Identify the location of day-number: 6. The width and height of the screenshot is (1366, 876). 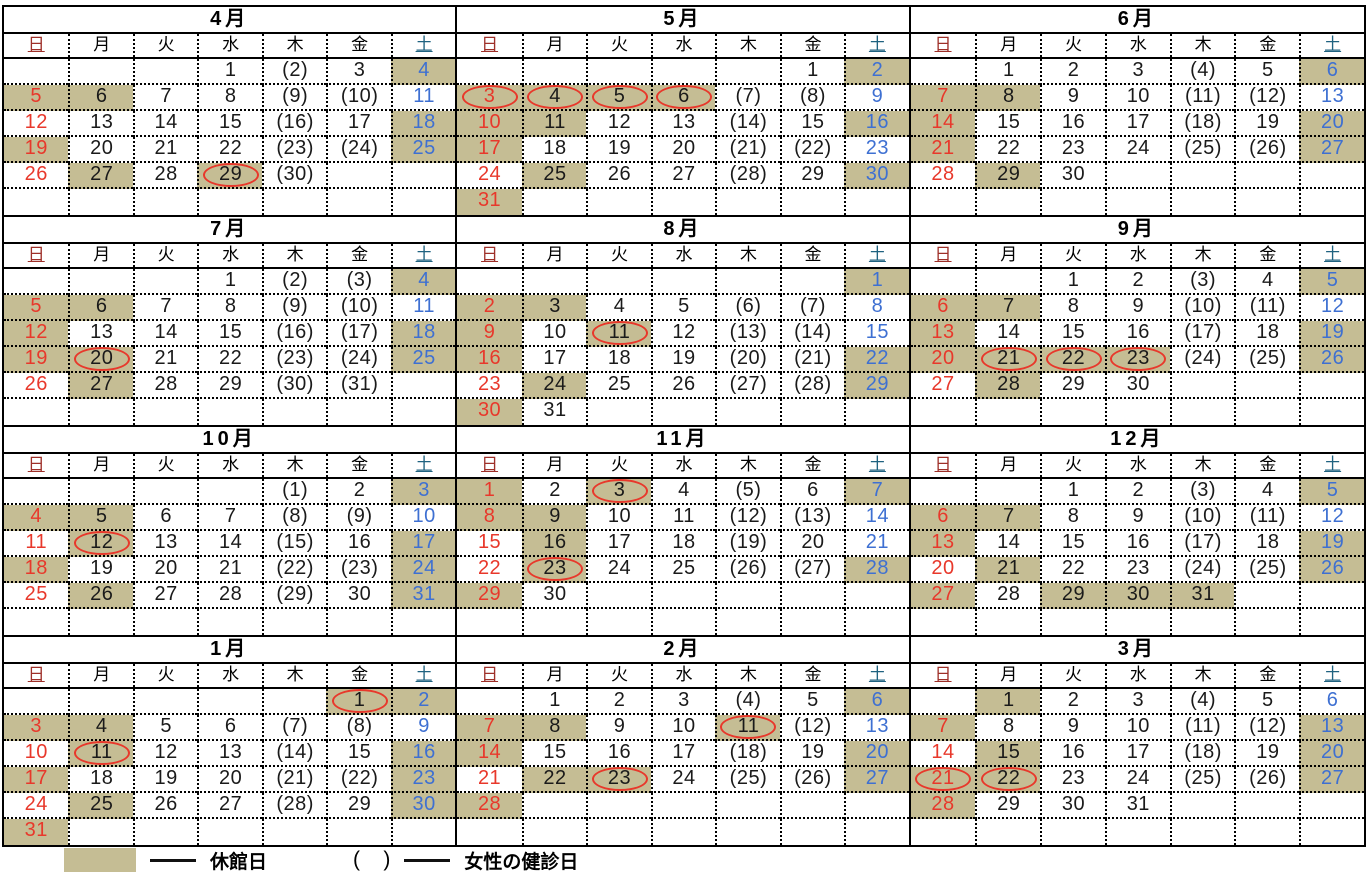
(230, 726).